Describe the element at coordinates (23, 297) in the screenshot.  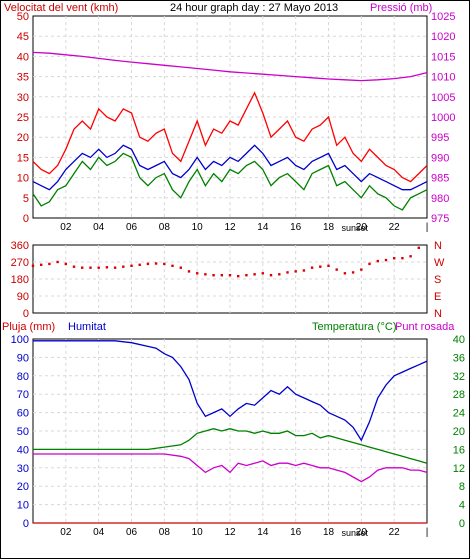
I see `direction-tick-label: 90` at that location.